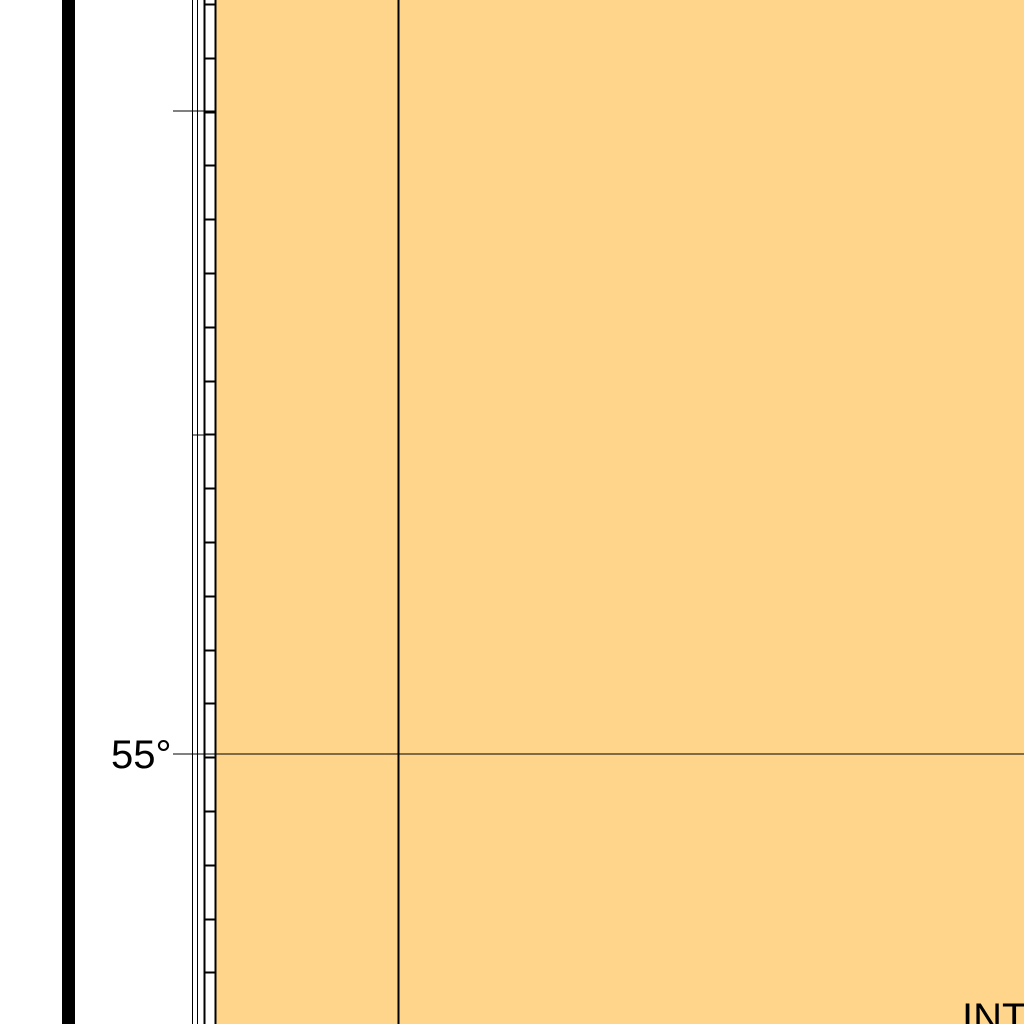 This screenshot has width=1024, height=1024. I want to click on latitude-label-55: 55°, so click(141, 755).